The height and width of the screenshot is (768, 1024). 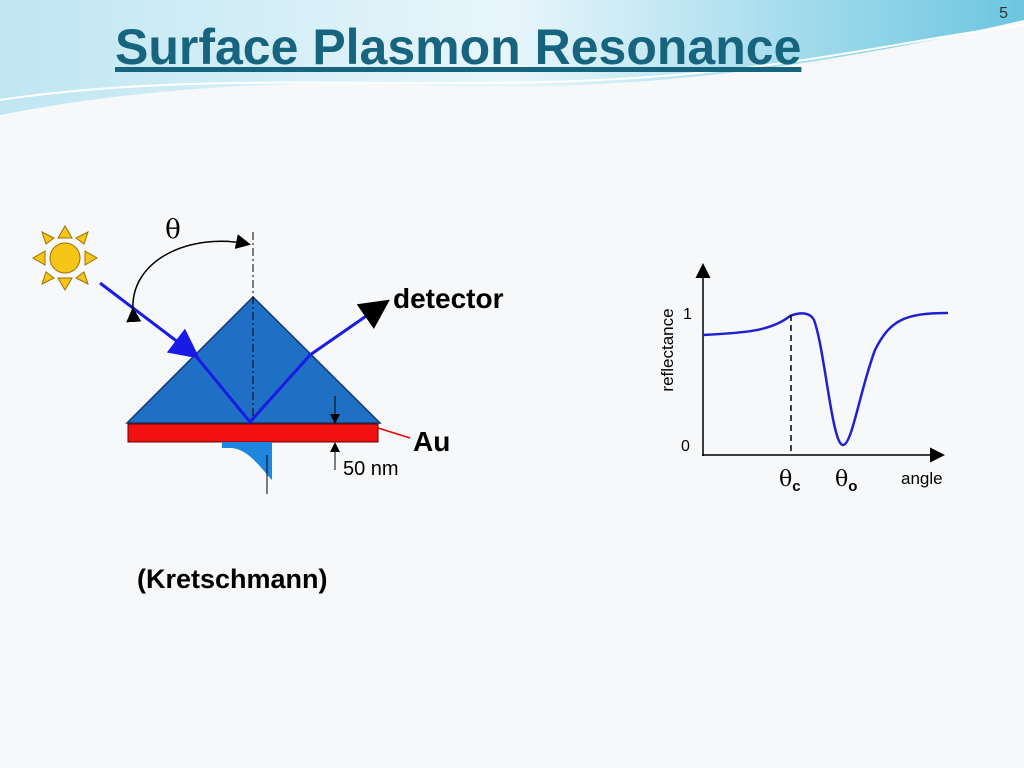 I want to click on gold-film, so click(x=253, y=433).